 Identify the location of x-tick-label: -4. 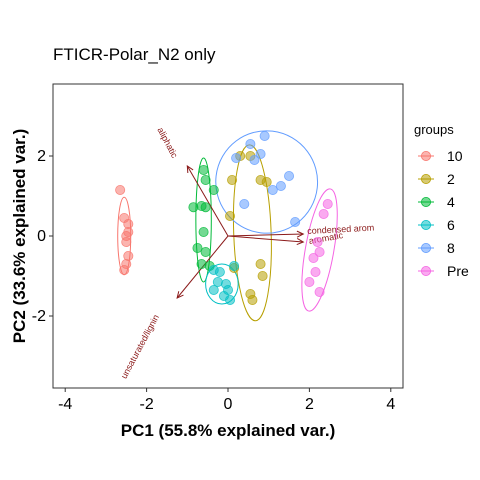
(65, 404).